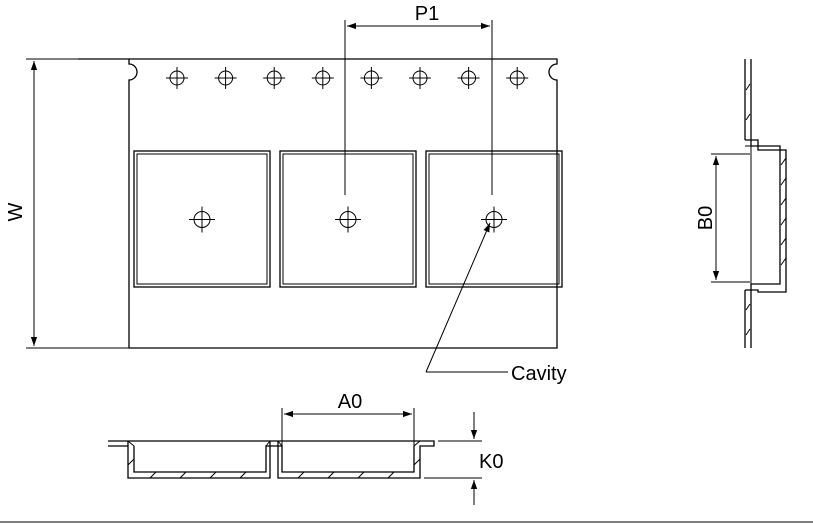 The height and width of the screenshot is (524, 813). I want to click on tape-front-section, so click(271, 459).